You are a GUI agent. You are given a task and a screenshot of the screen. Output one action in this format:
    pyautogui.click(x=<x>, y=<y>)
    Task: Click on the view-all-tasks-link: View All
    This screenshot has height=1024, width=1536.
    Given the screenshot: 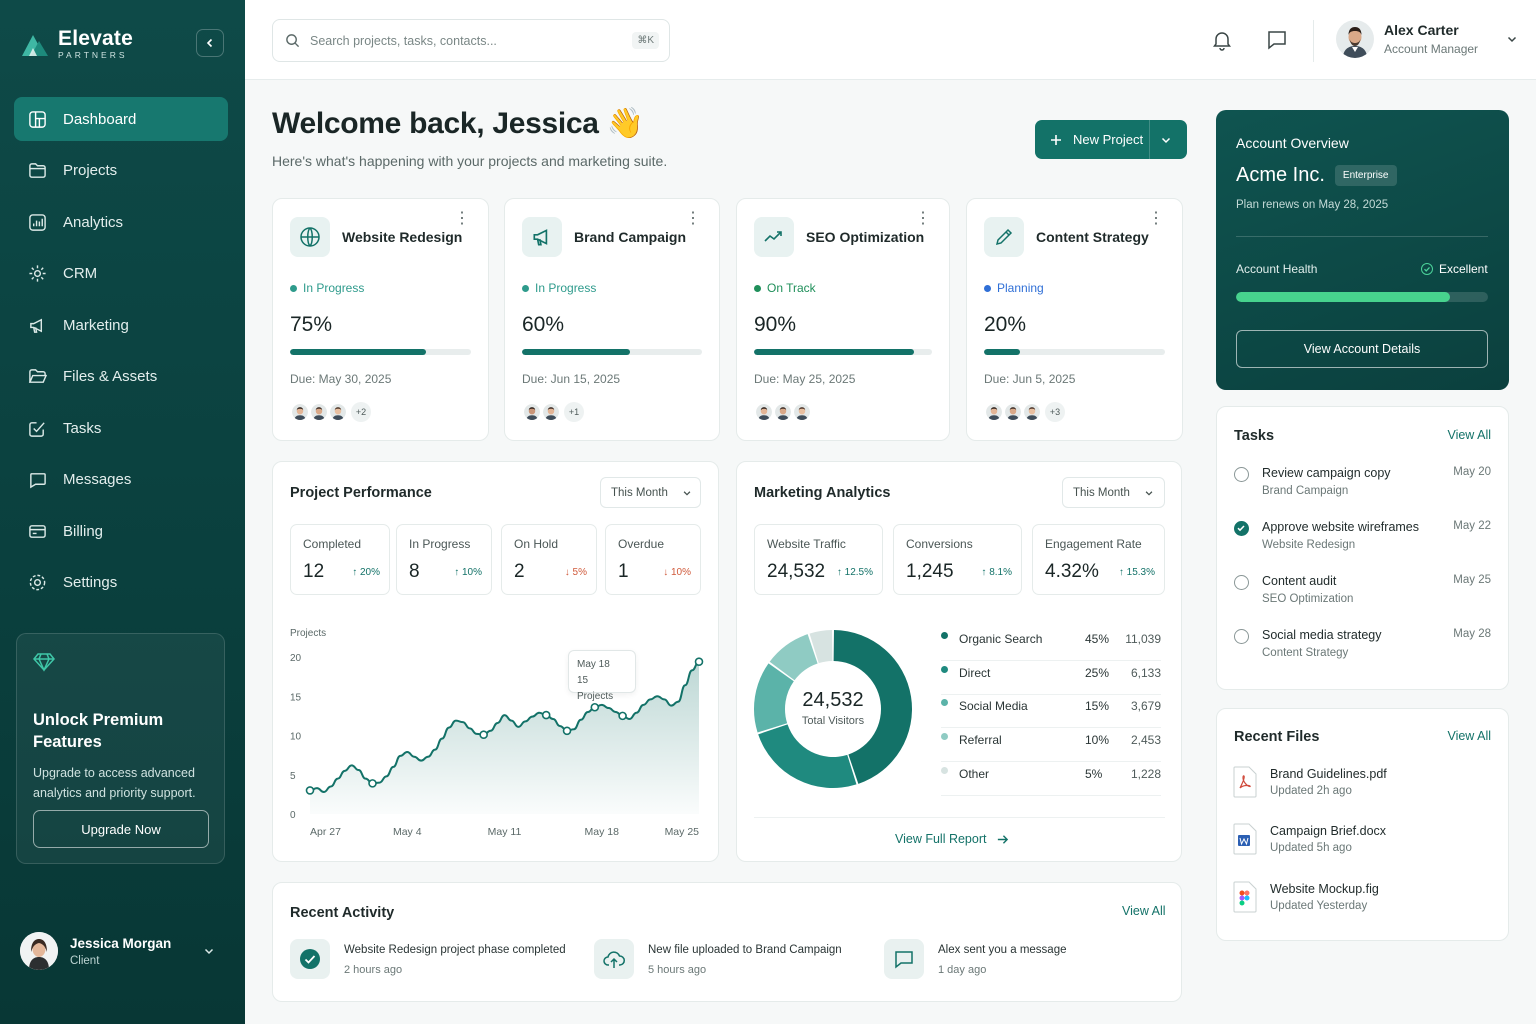 What is the action you would take?
    pyautogui.click(x=1469, y=435)
    